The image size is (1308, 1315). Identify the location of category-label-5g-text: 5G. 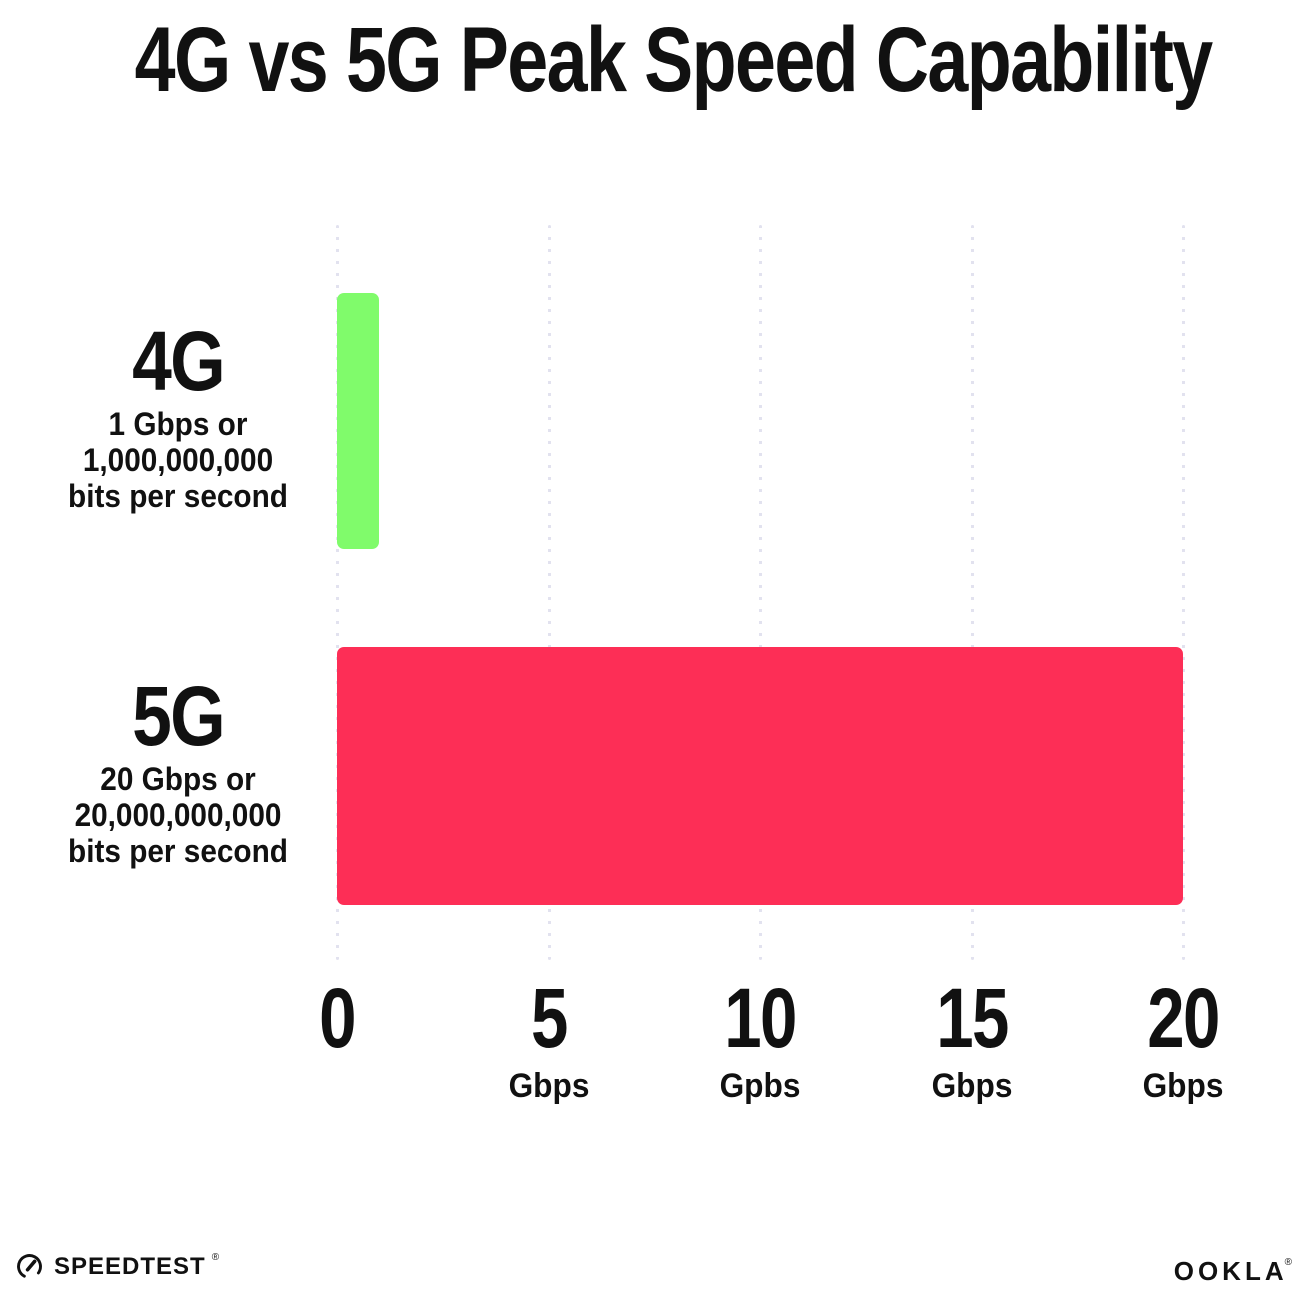
(179, 716).